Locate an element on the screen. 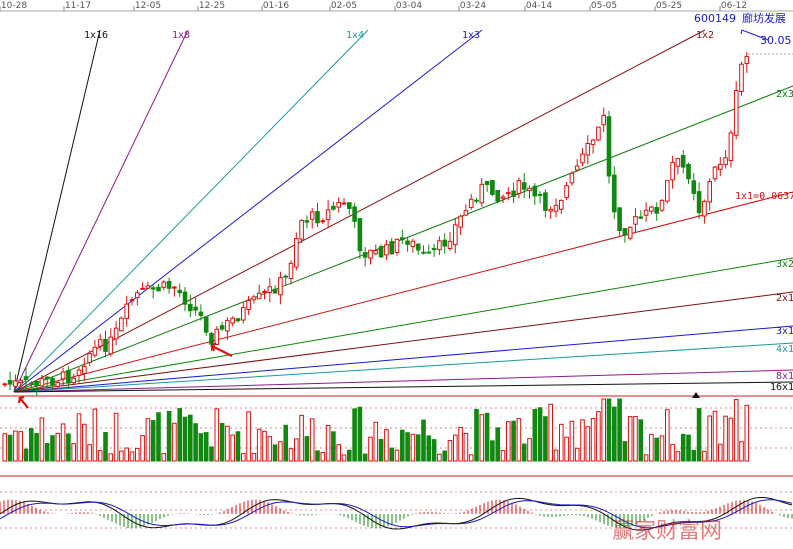 The image size is (793, 549). macd-panel is located at coordinates (396, 514).